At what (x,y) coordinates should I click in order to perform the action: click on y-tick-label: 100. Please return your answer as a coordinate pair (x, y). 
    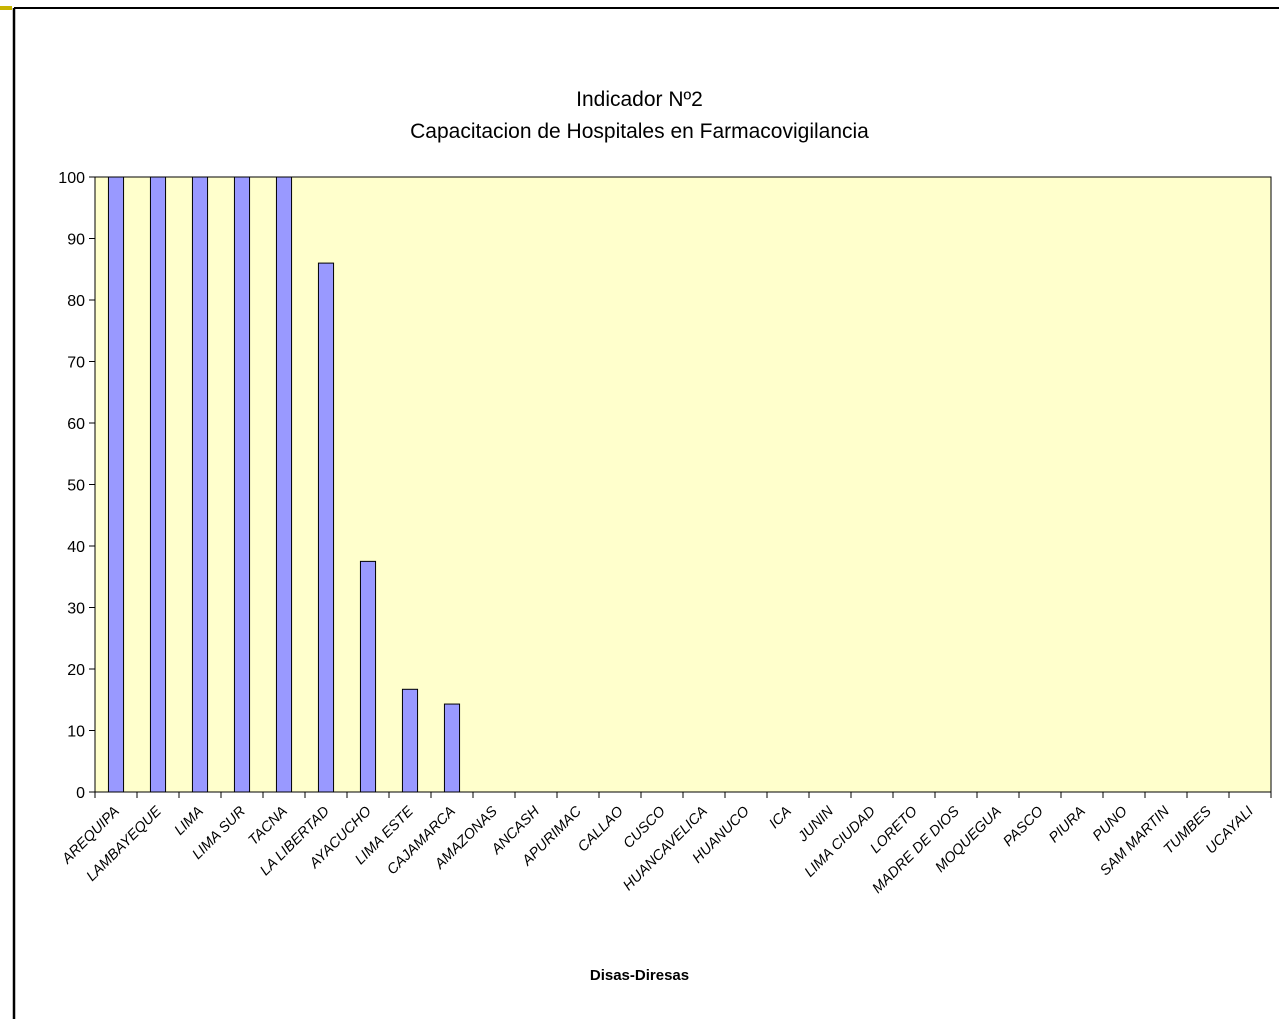
    Looking at the image, I should click on (71, 178).